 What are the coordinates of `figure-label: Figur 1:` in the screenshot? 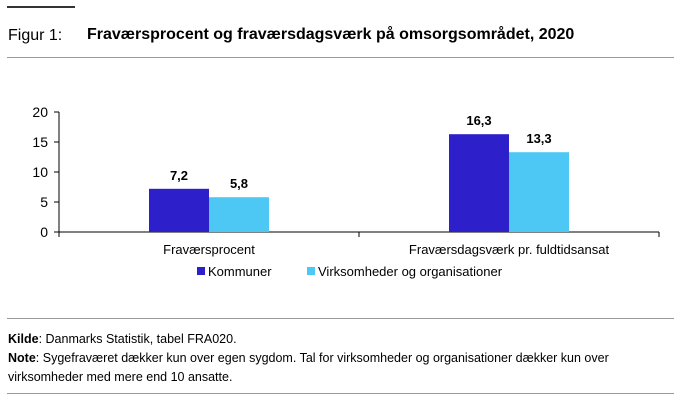 It's located at (35, 35).